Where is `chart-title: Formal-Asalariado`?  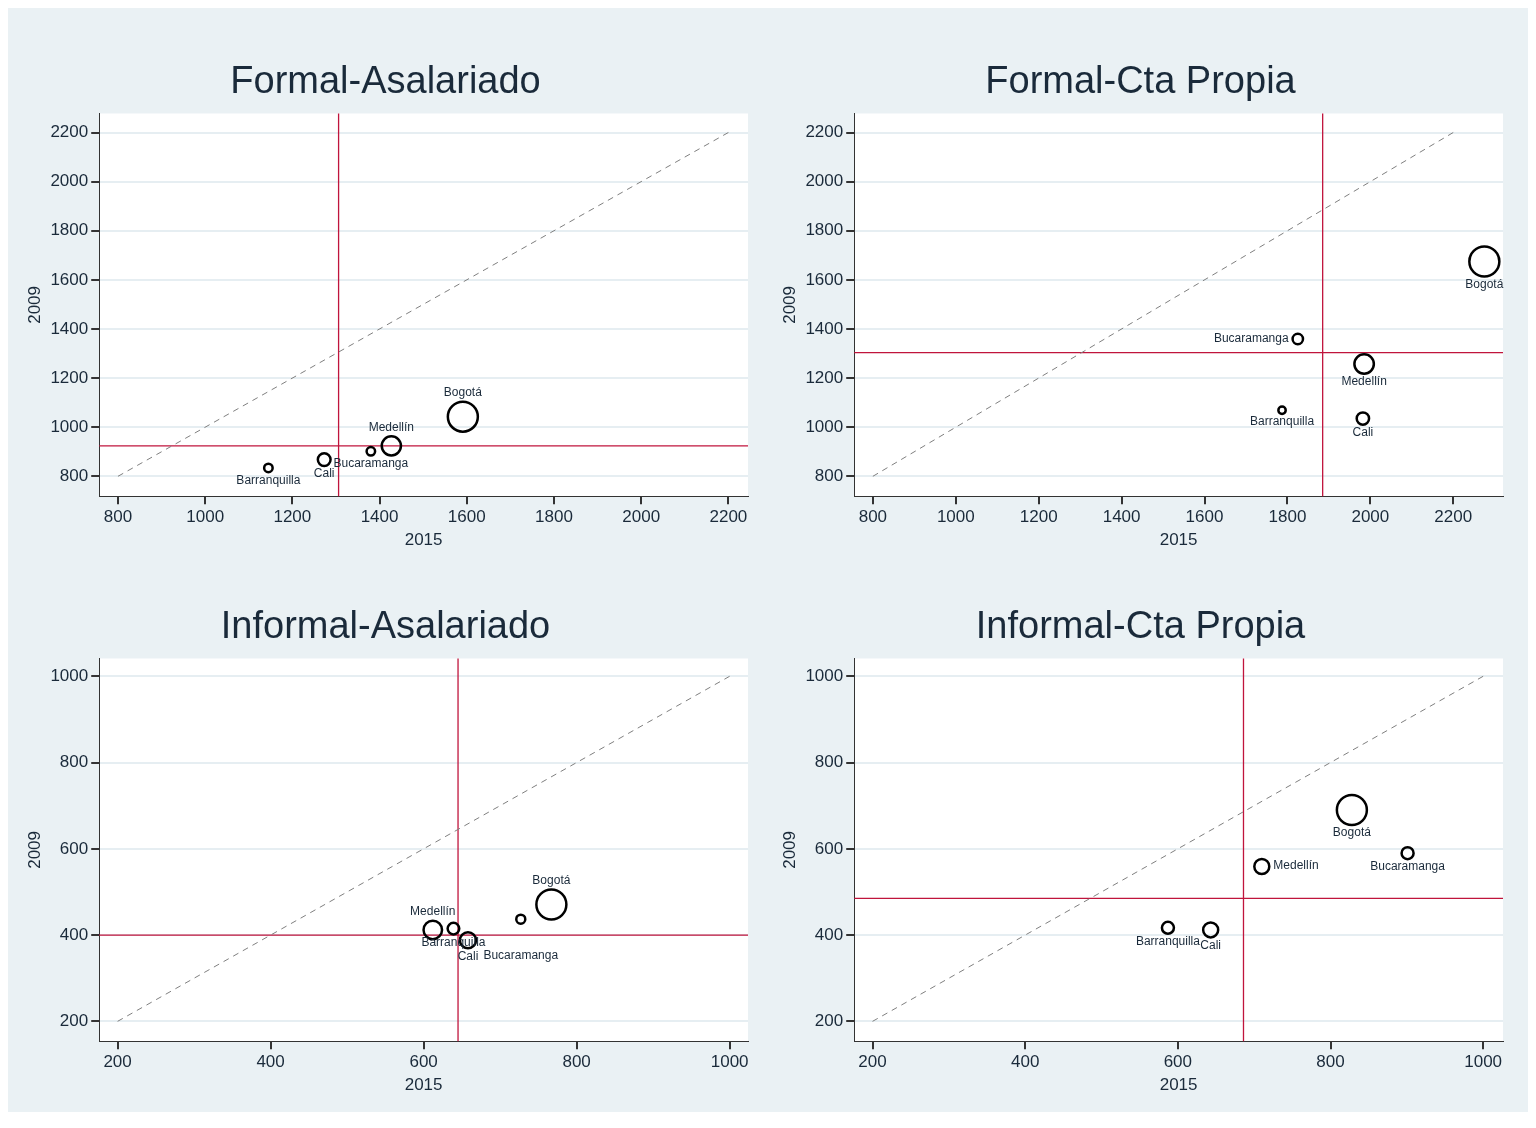 chart-title: Formal-Asalariado is located at coordinates (385, 80).